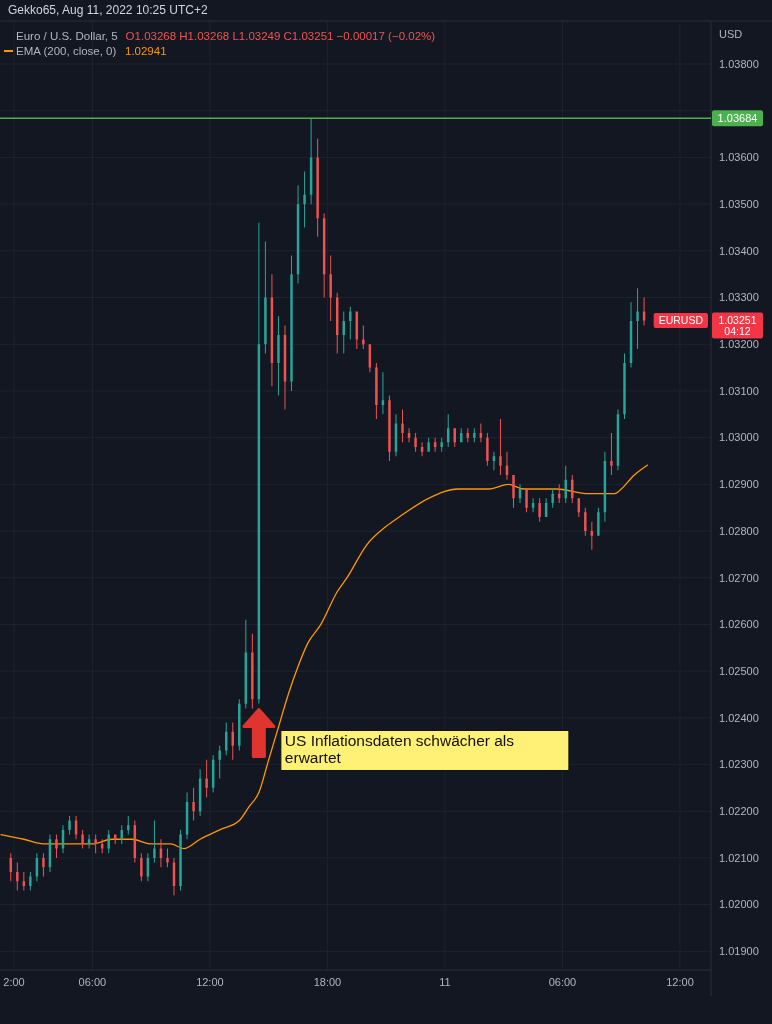  I want to click on text: O1.03268 H1.03268 L1.03249 C1.03251 −0.00017 (−0.02%), so click(280, 36).